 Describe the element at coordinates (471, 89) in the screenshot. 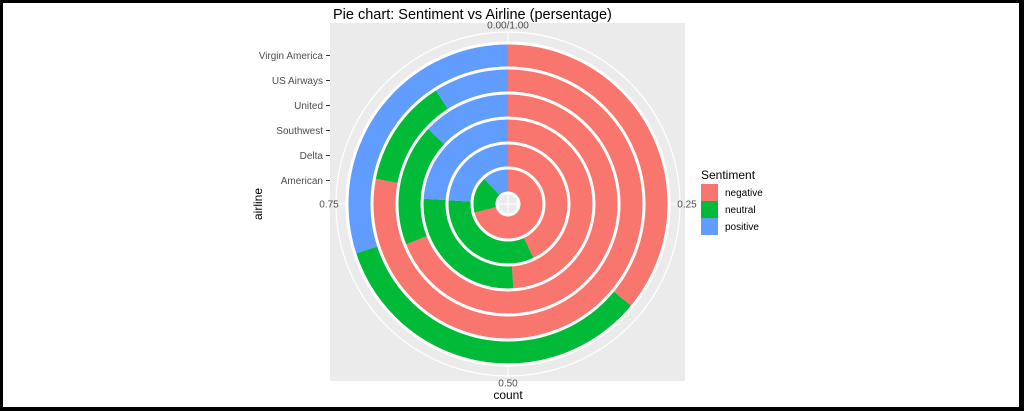

I see `bar-positive-us-airways` at that location.